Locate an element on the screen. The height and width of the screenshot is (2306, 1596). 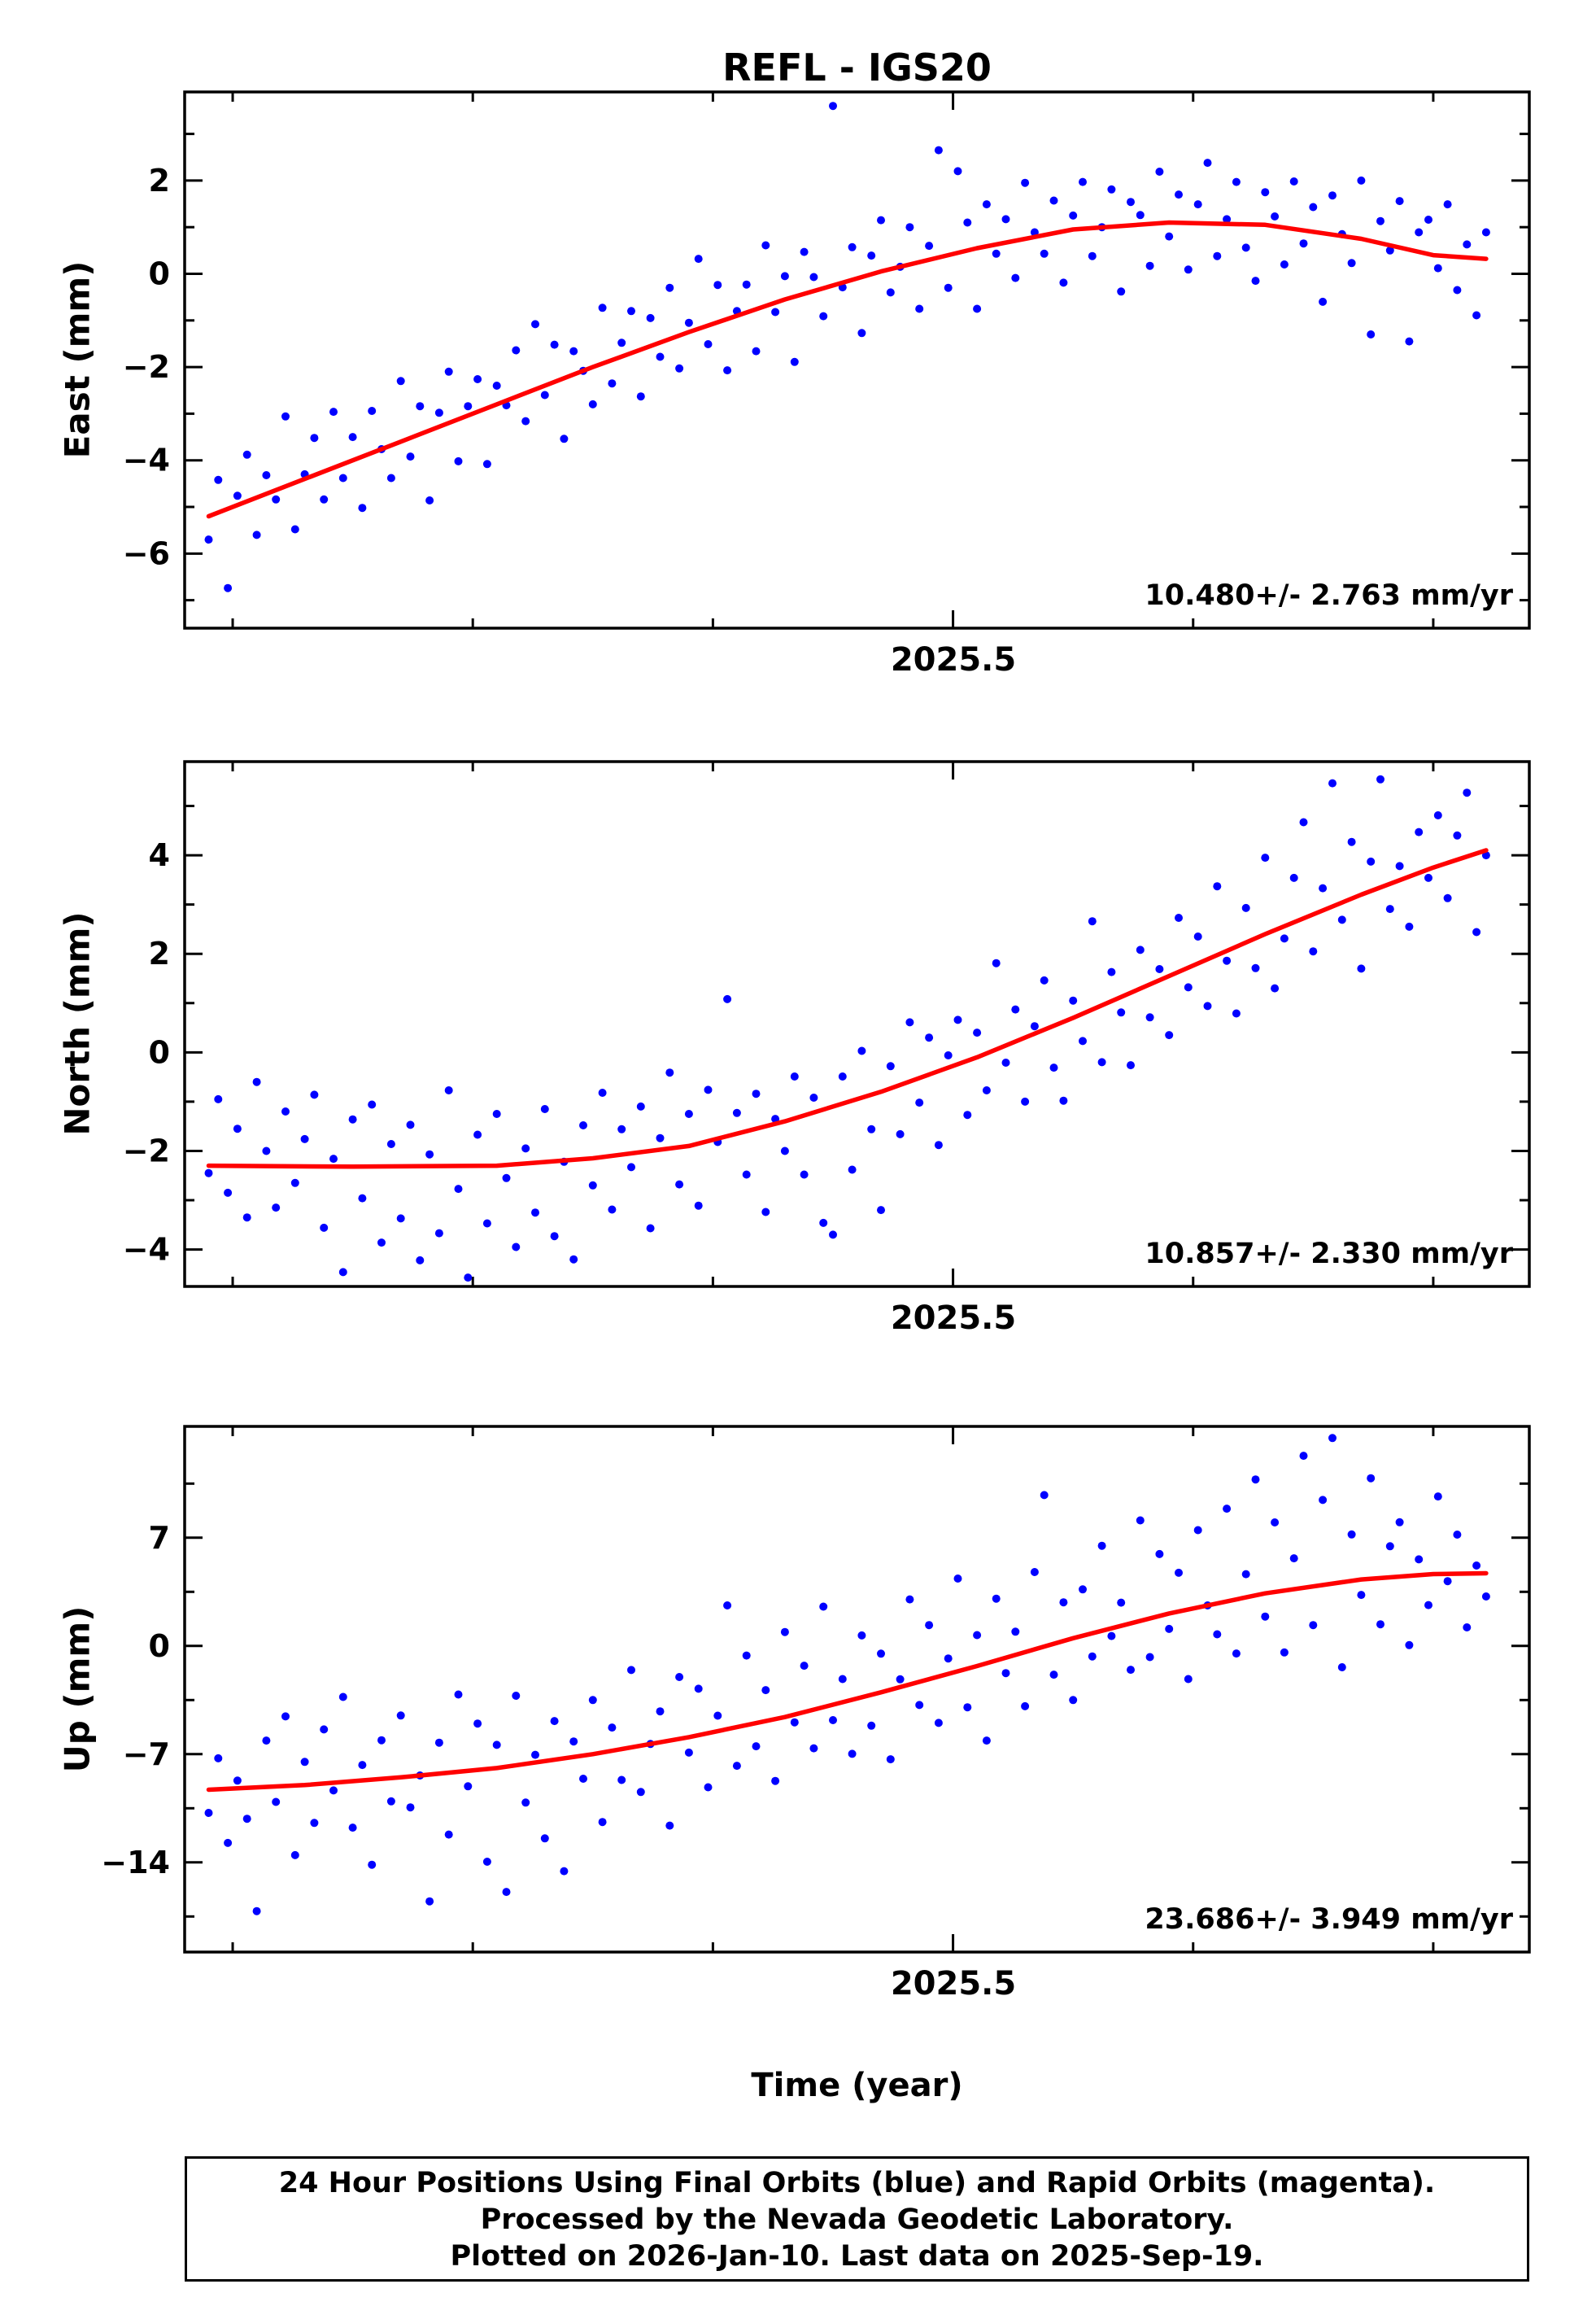
north-rate-annotation: 10.857+/- 2.330 mm/yr is located at coordinates (1329, 1254).